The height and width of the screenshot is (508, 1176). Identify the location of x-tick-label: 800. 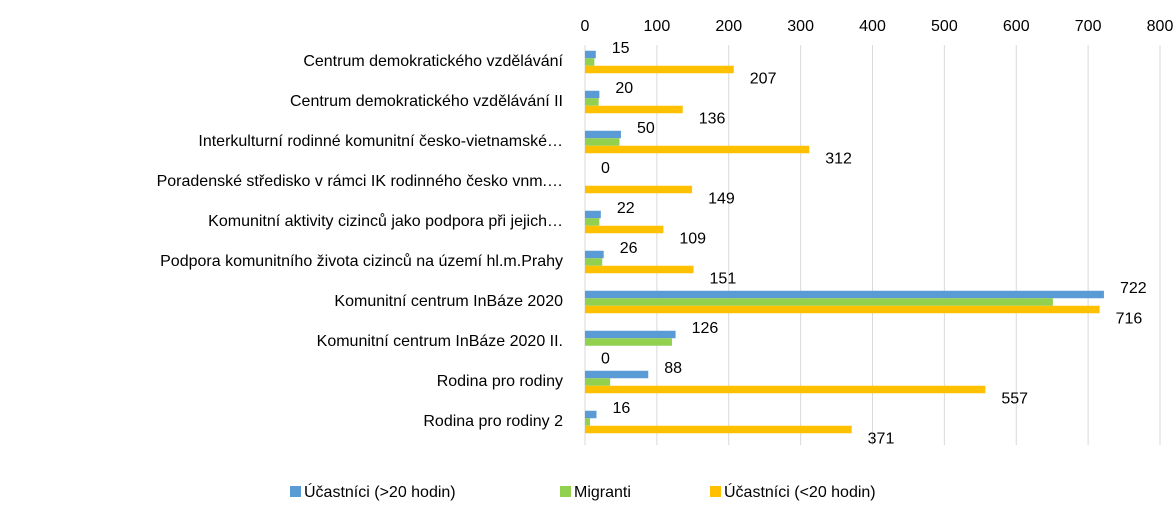
(1160, 26).